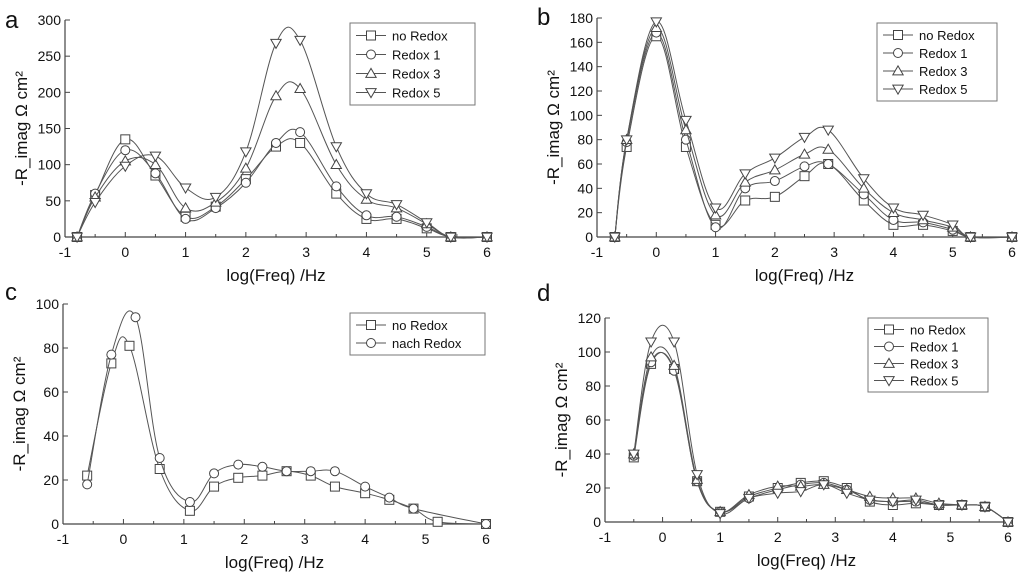  Describe the element at coordinates (50, 20) in the screenshot. I see `y-tick-label: 300` at that location.